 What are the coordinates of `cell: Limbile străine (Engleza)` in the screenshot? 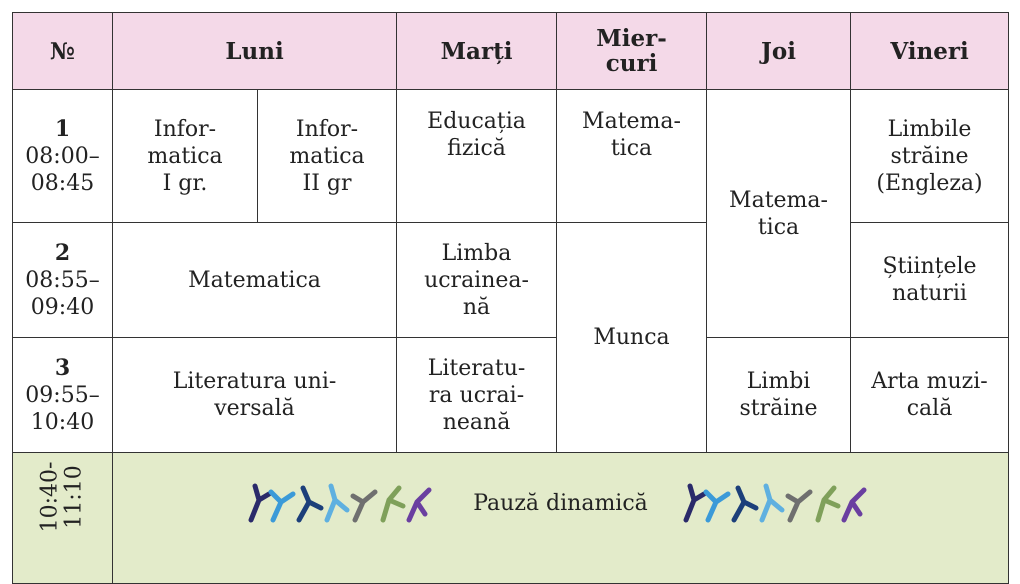 It's located at (930, 156).